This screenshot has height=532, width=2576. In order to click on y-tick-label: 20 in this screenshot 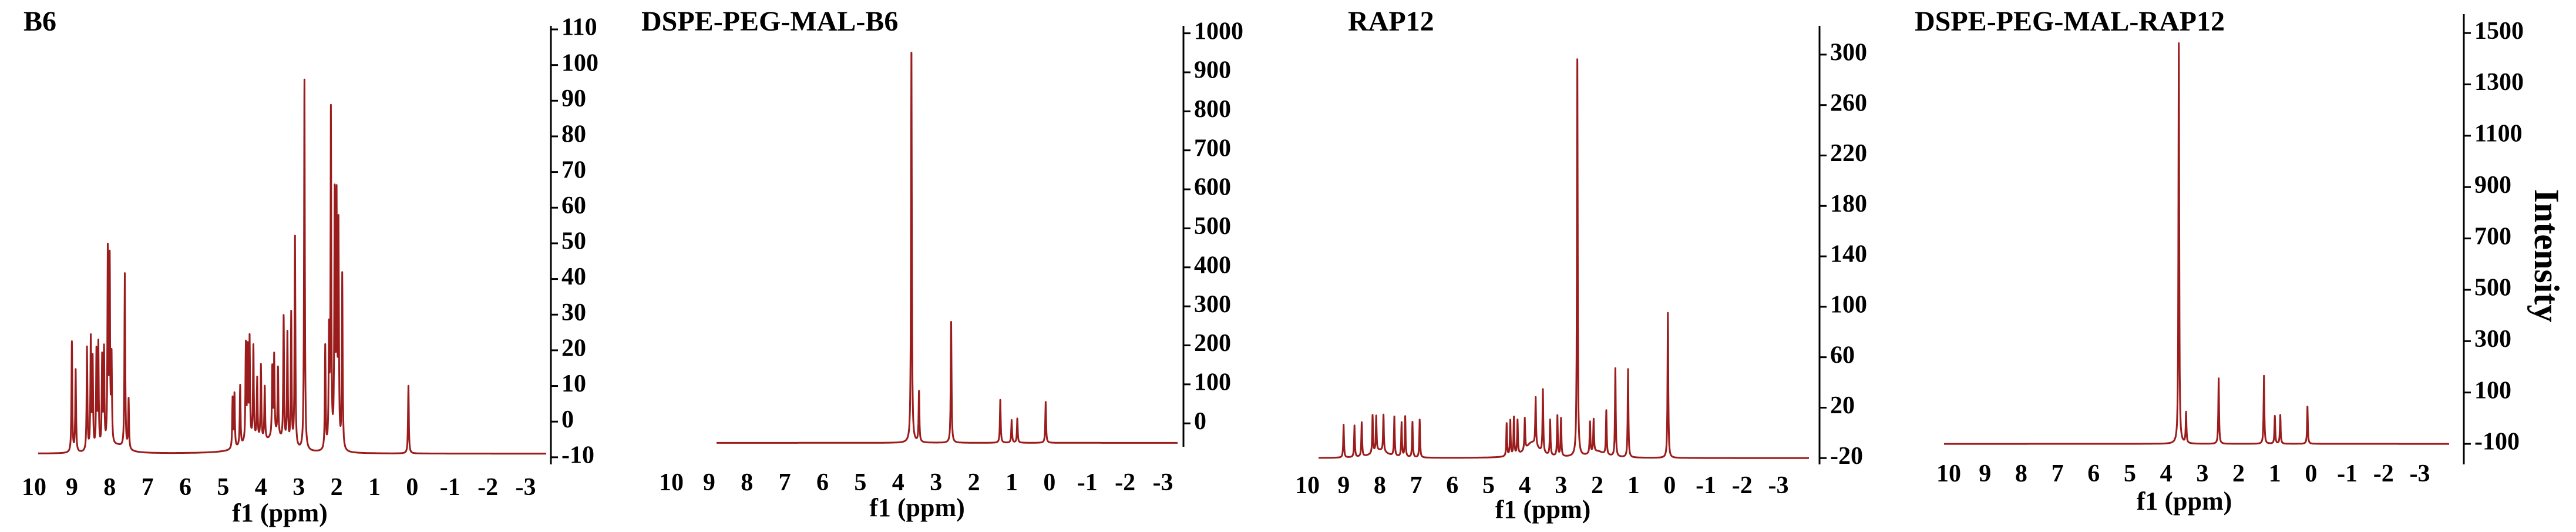, I will do `click(1842, 405)`.